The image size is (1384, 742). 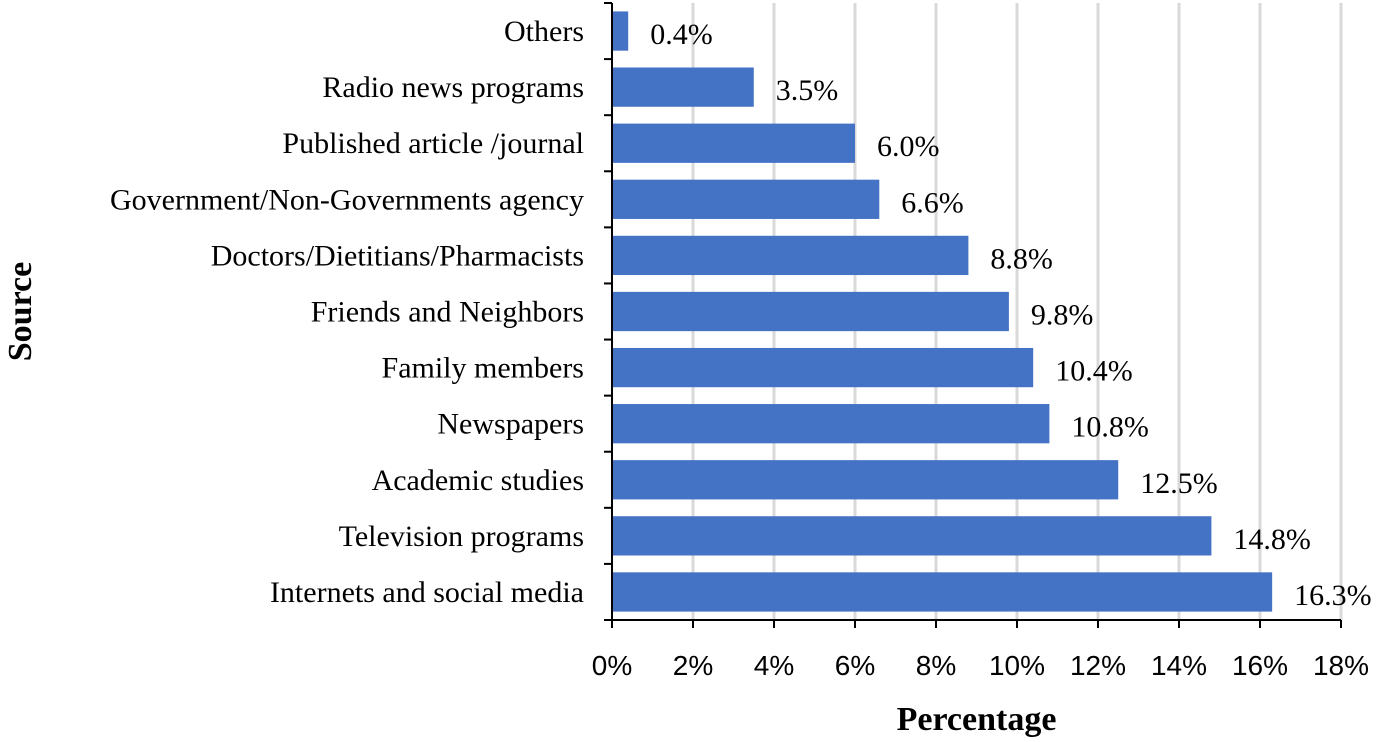 I want to click on x-axis-title: Percentage, so click(x=977, y=719).